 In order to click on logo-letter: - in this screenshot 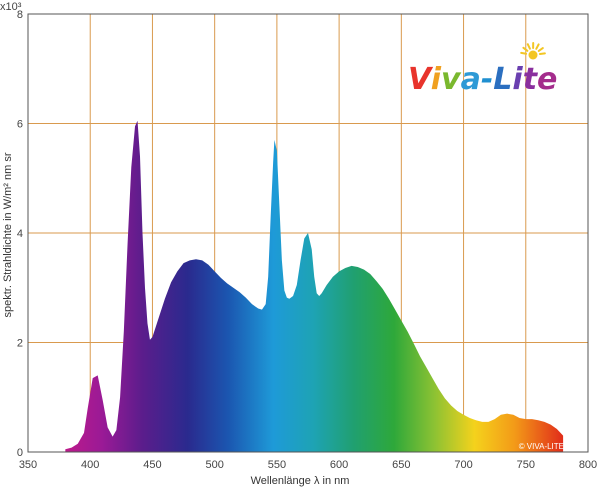, I will do `click(487, 79)`.